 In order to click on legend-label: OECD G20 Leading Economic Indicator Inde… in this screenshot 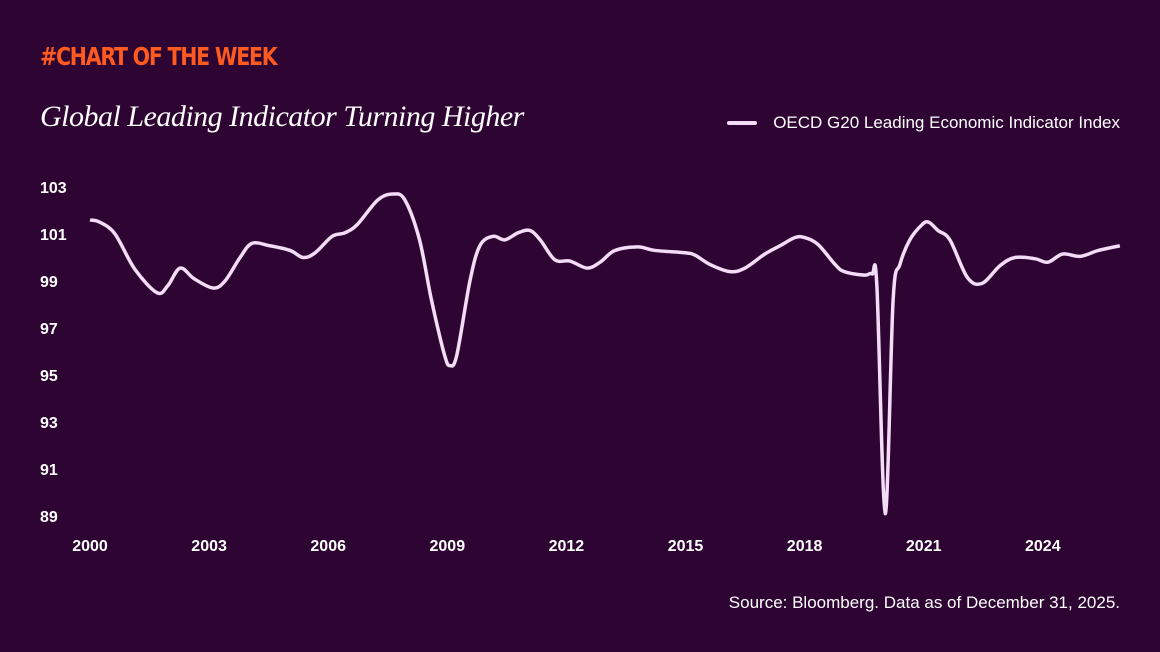, I will do `click(946, 122)`.